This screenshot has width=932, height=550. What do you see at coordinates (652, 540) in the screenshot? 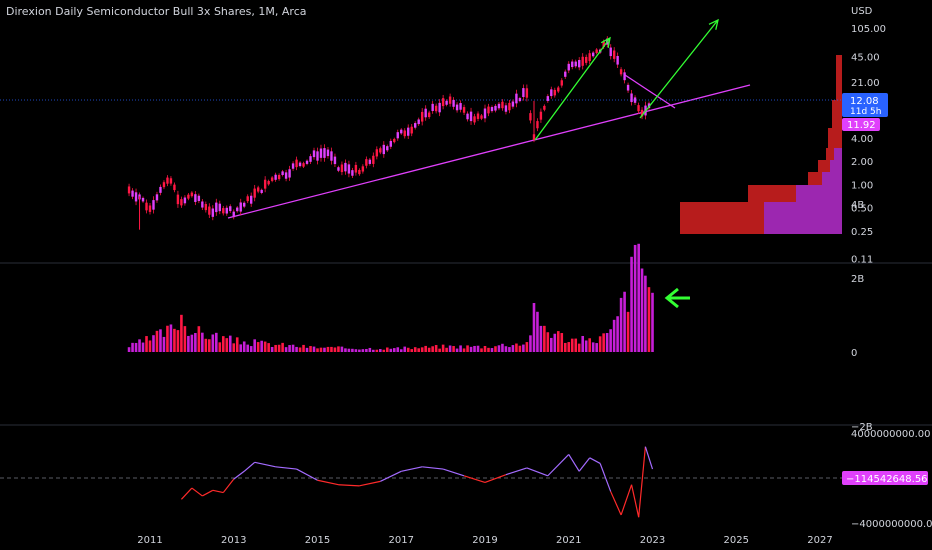
I see `time-tick-label: 2023` at bounding box center [652, 540].